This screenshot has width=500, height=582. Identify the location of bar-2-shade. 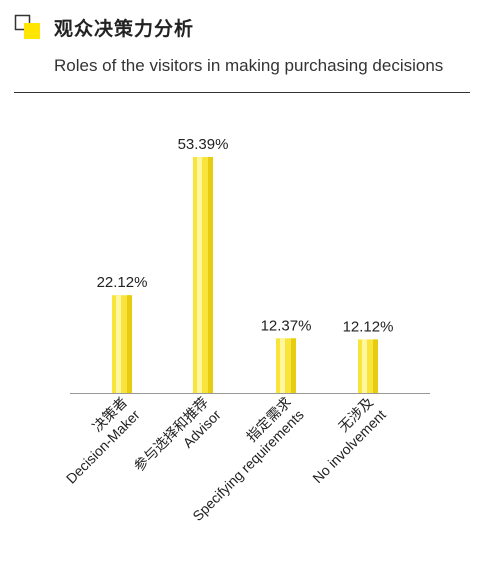
(210, 275).